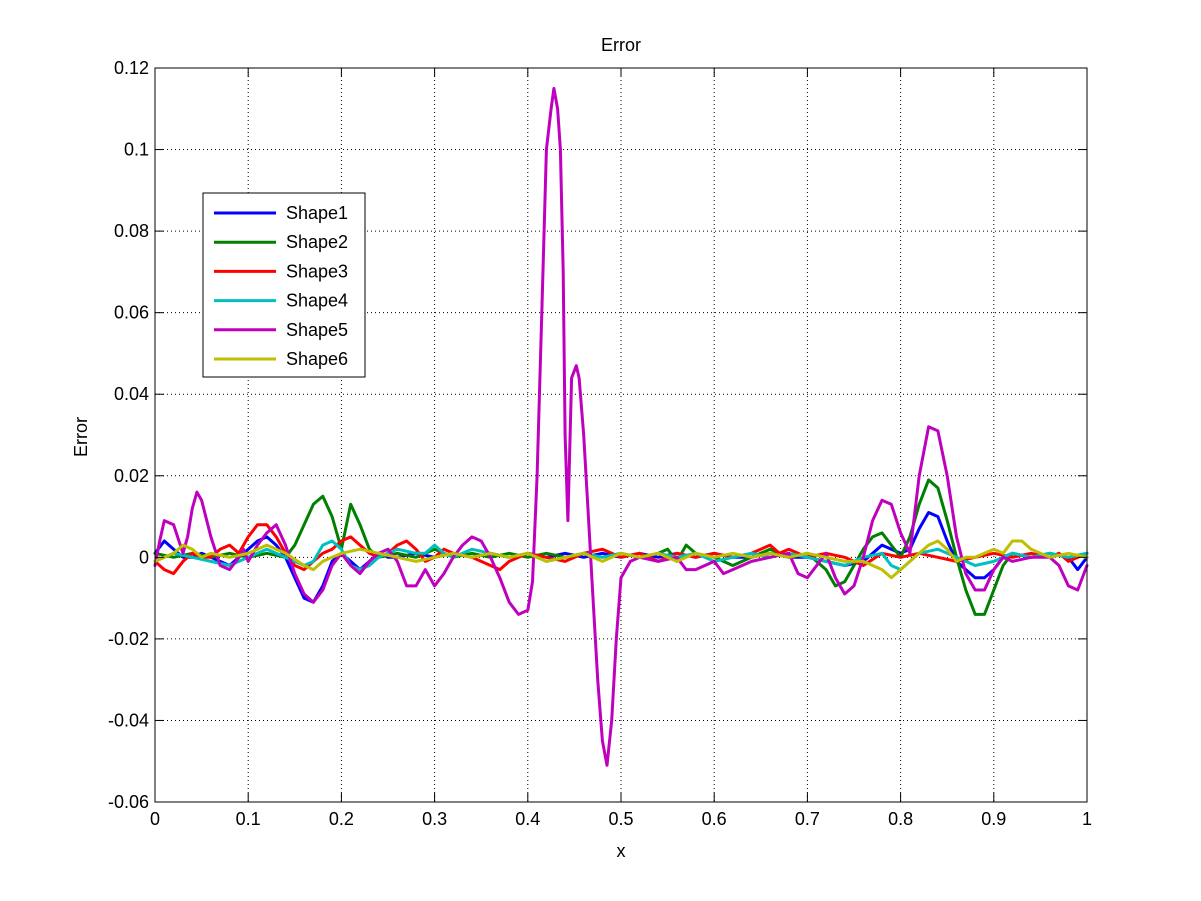 The height and width of the screenshot is (901, 1201). Describe the element at coordinates (136, 150) in the screenshot. I see `y-tick-label: 0.1` at that location.